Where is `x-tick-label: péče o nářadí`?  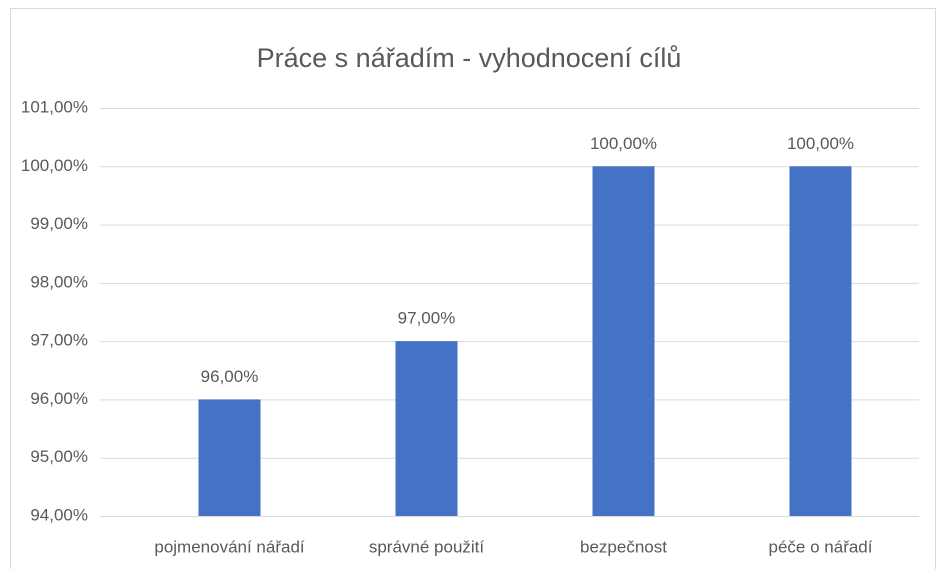 x-tick-label: péče o nářadí is located at coordinates (821, 546).